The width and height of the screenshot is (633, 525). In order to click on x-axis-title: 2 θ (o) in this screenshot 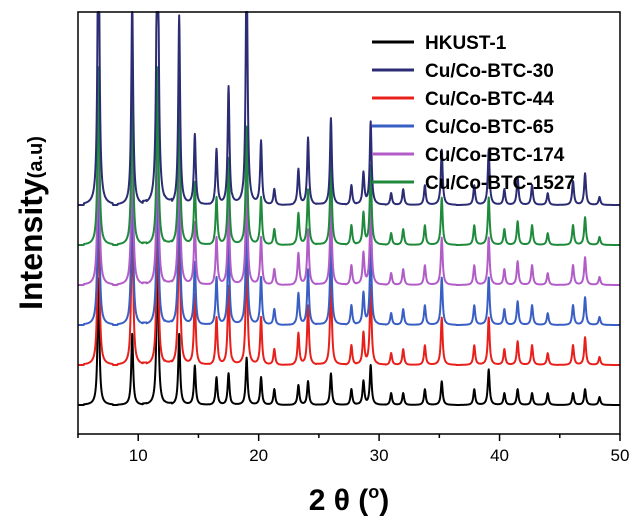, I will do `click(349, 499)`.